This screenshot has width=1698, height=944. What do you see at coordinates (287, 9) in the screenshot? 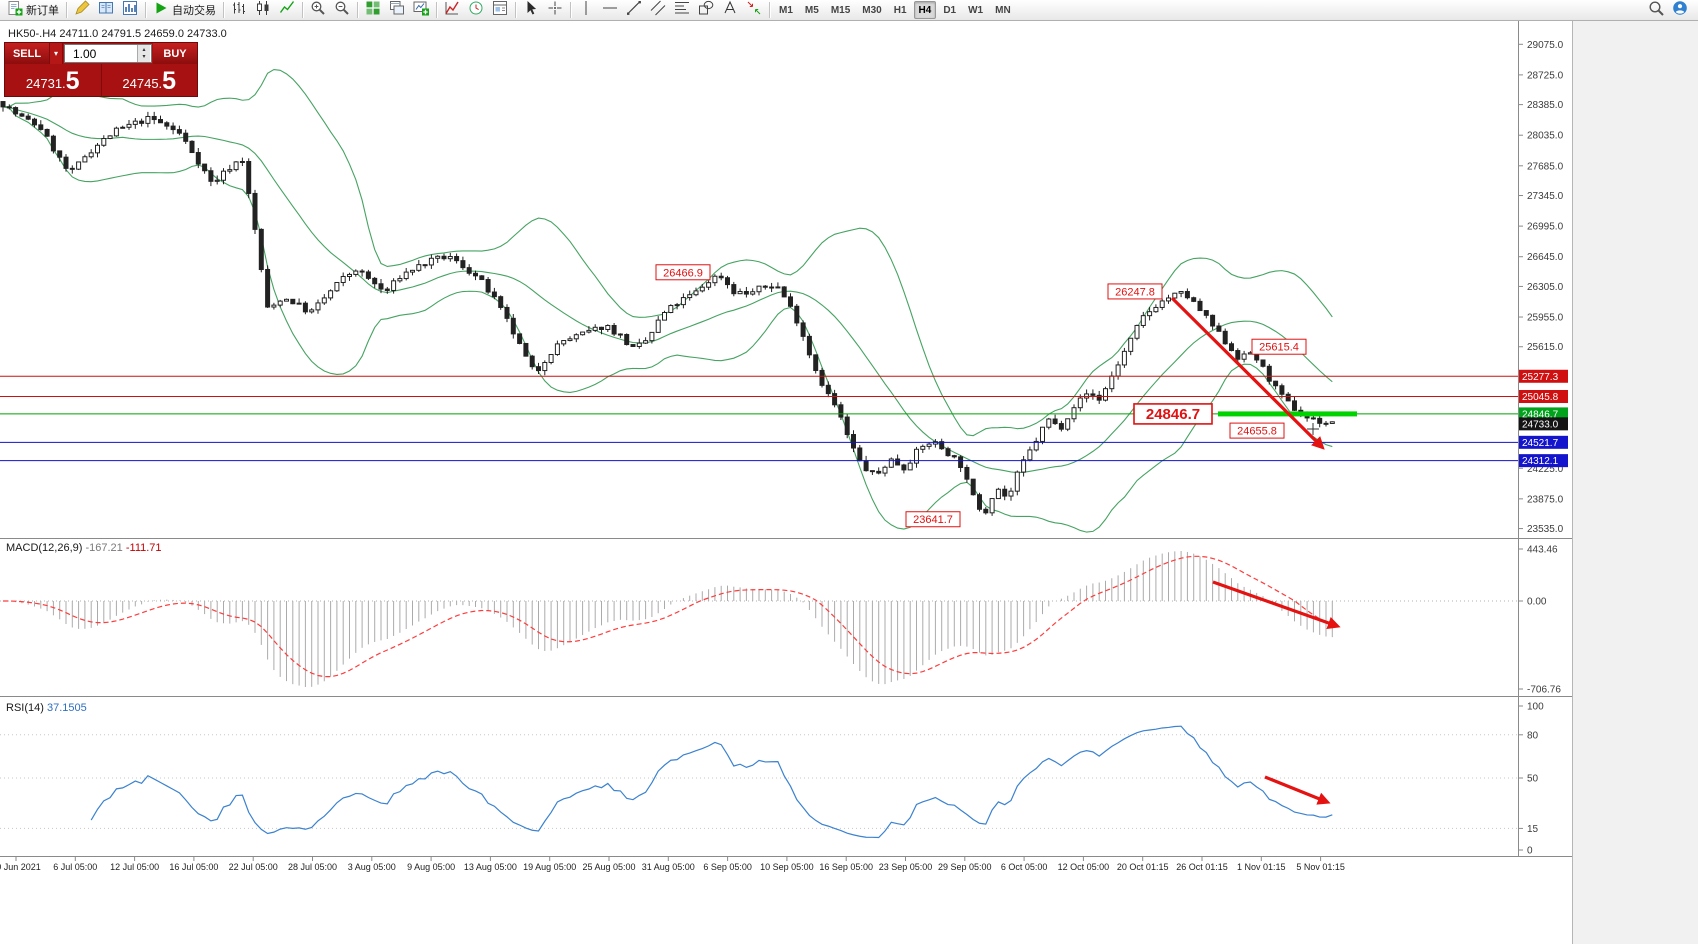
I see `line-chart-button` at bounding box center [287, 9].